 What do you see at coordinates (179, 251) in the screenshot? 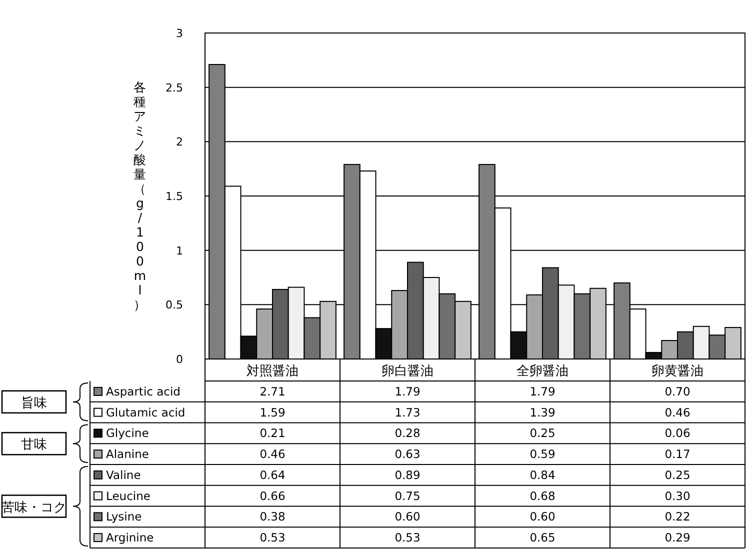
I see `y-tick-label: 1` at bounding box center [179, 251].